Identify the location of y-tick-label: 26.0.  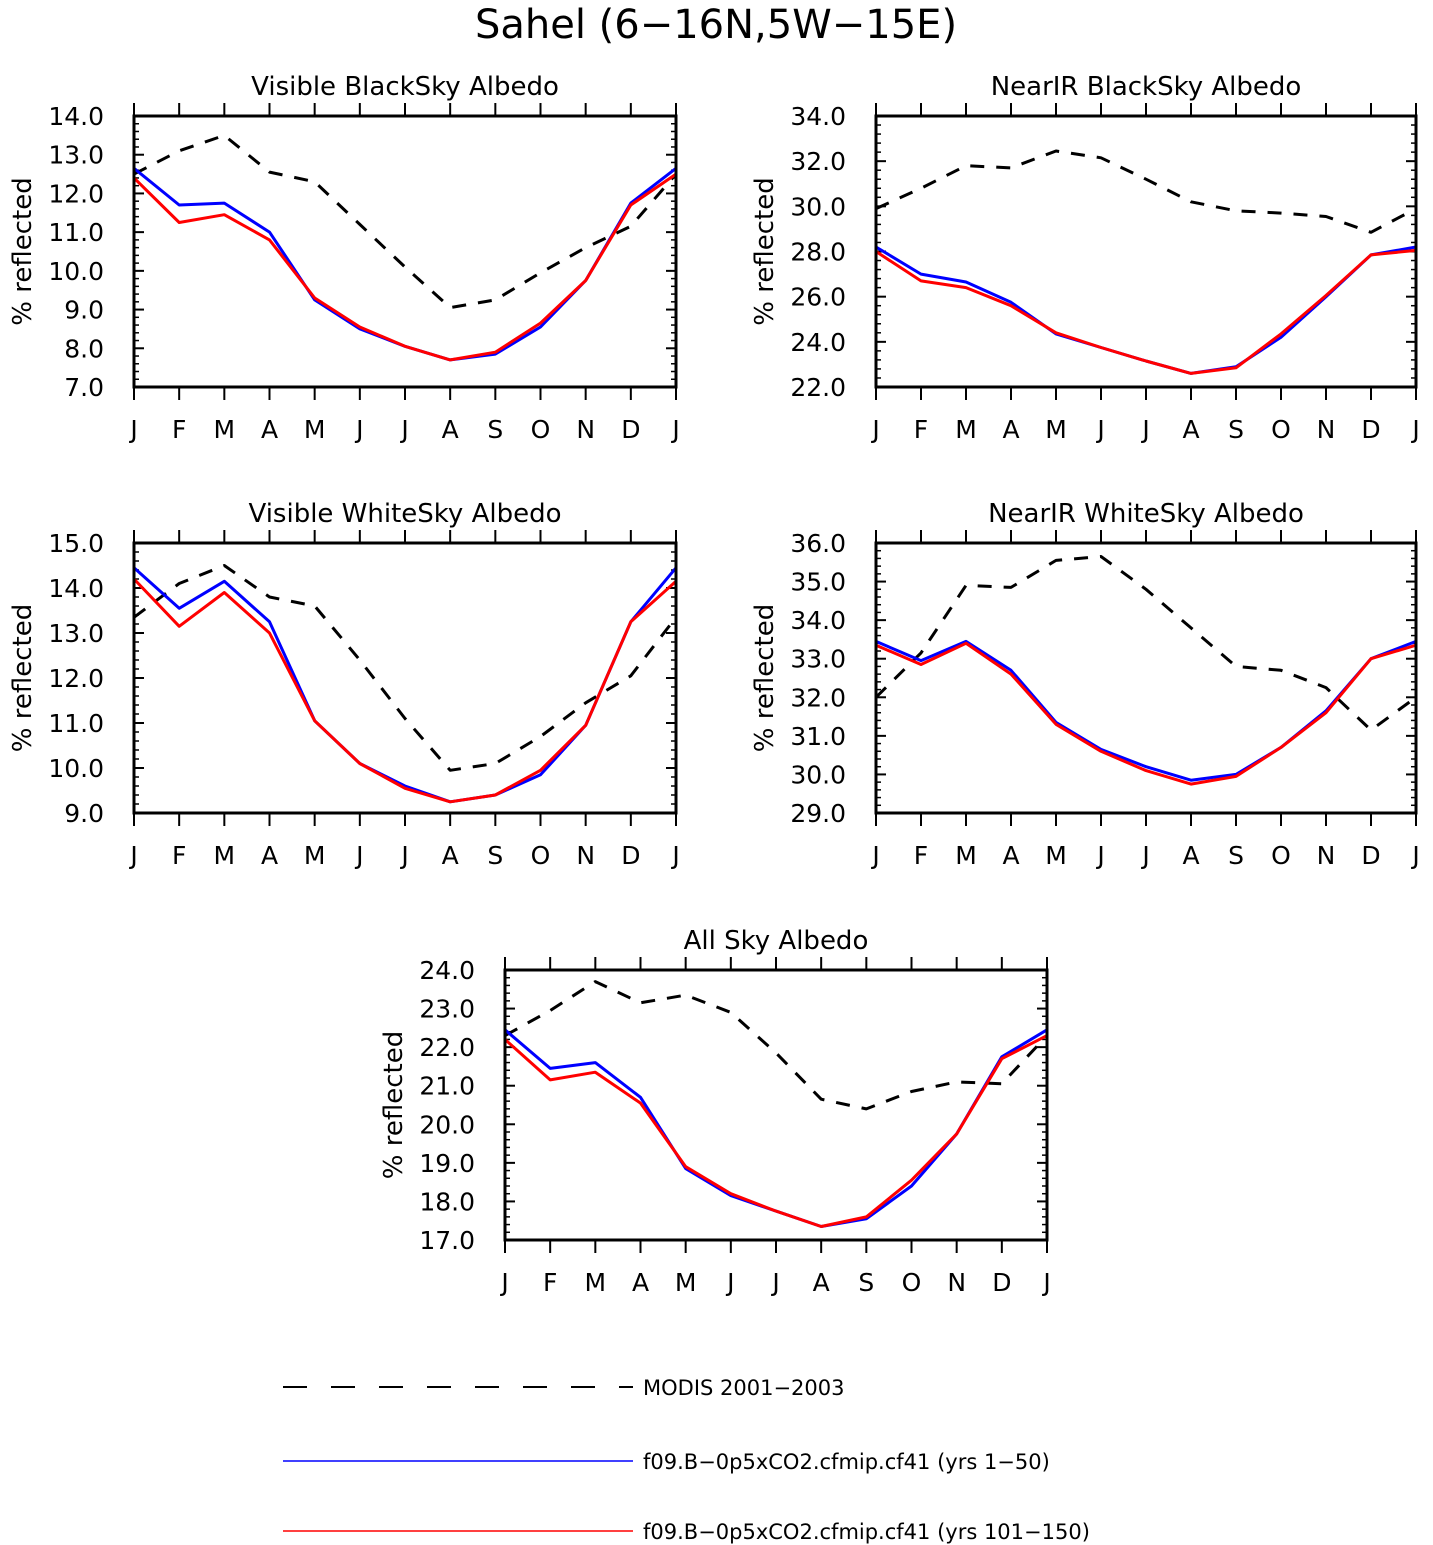
(818, 297).